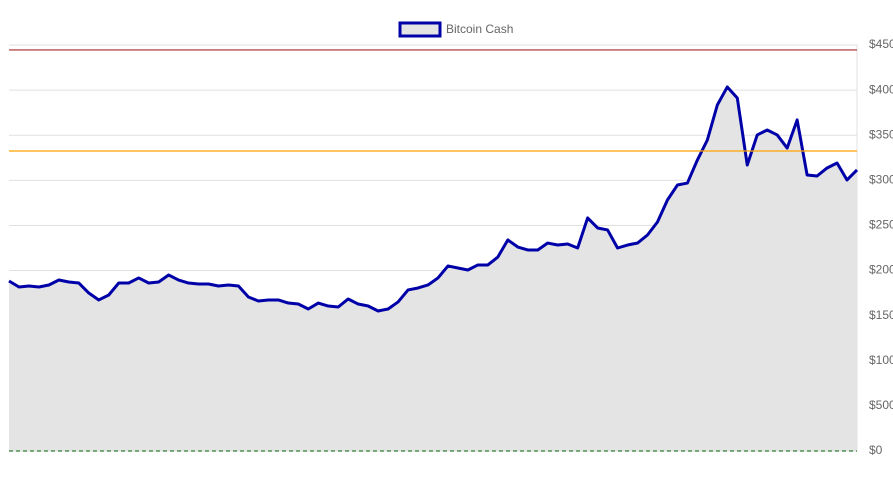 The height and width of the screenshot is (480, 893). Describe the element at coordinates (881, 405) in the screenshot. I see `y-tick-label: $500` at that location.